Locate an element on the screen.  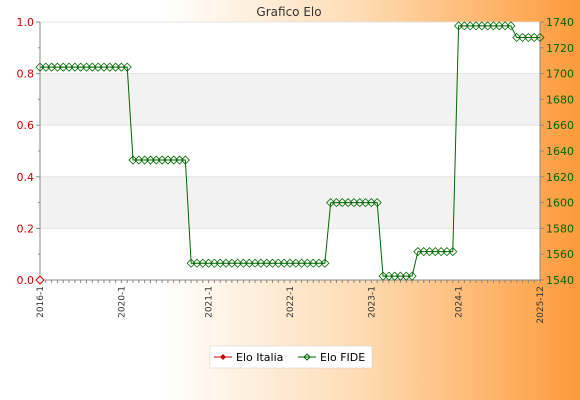
x-tick-label: 2016-1 is located at coordinates (41, 302).